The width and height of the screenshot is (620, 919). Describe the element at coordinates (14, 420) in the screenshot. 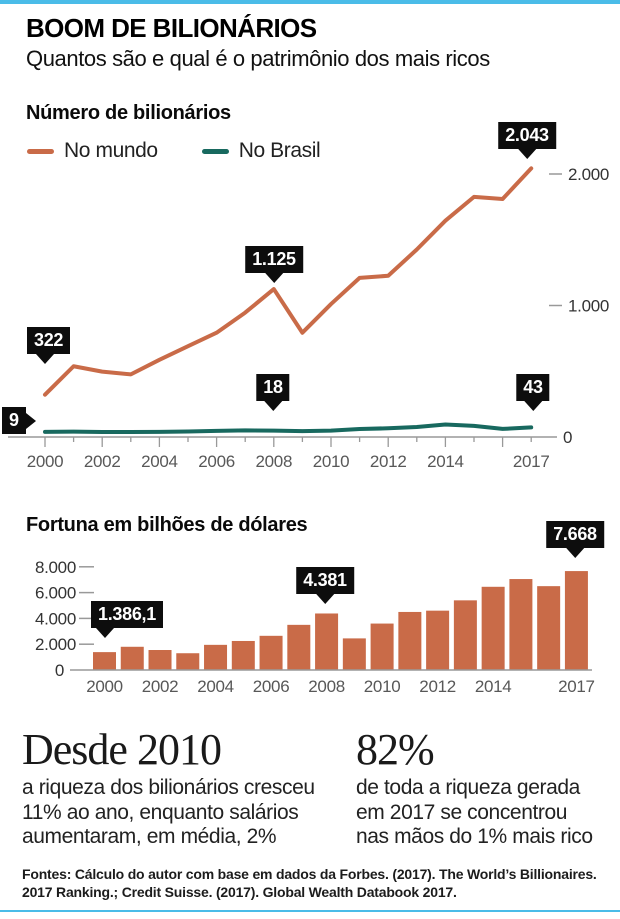

I see `data-label-text: 9` at that location.